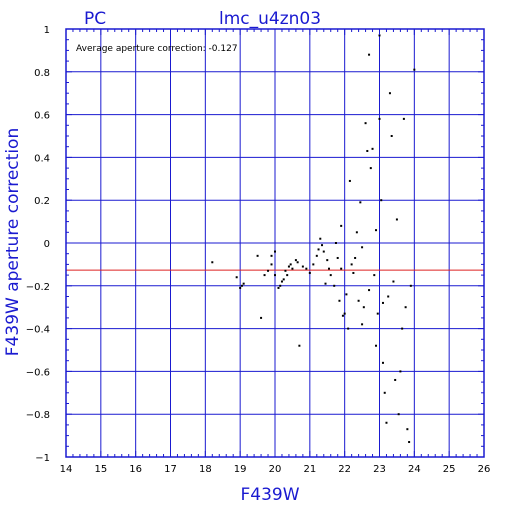 The image size is (512, 512). I want to click on x-tick-labels: 14 15 16 17 18 19 20 21 22 23 24 25 26, so click(275, 469).